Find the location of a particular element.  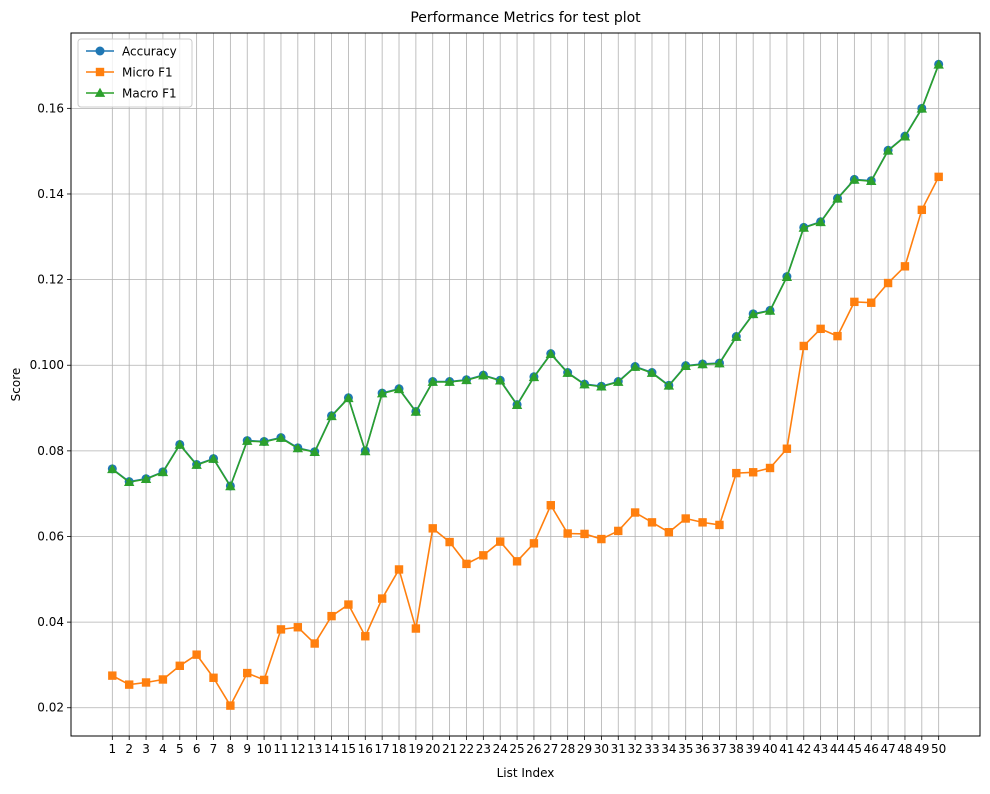

x-tick-label: 40 is located at coordinates (769, 749).